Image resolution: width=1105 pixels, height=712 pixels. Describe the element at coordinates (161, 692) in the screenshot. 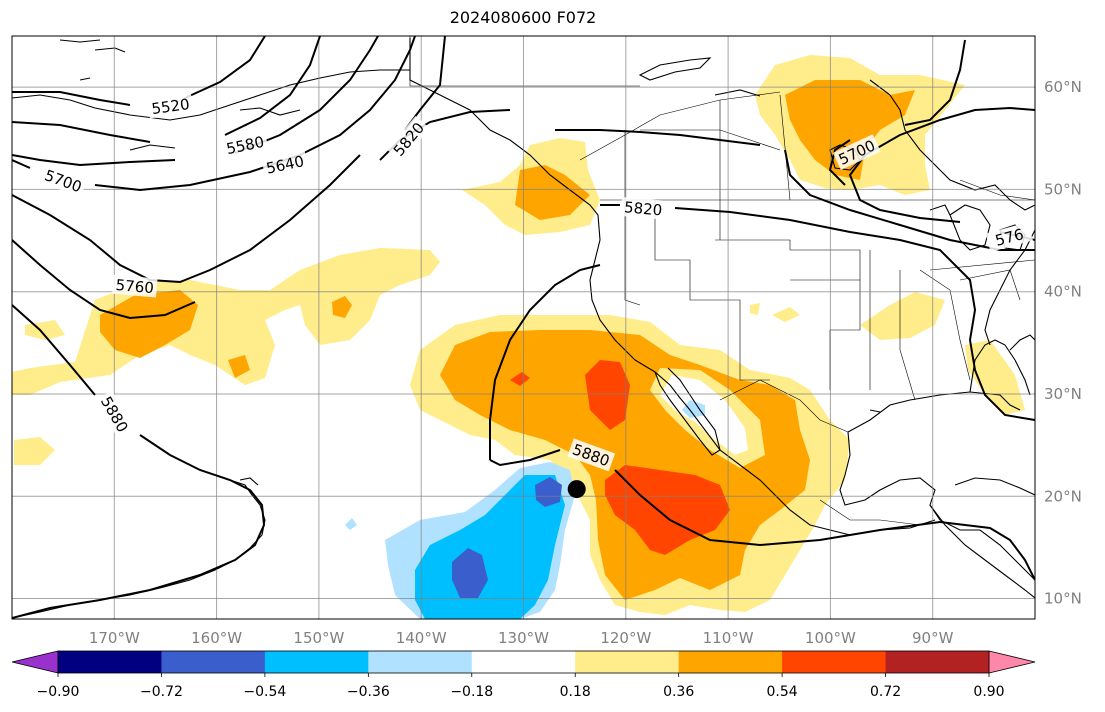

I see `colorbar-label-1: −0.72` at that location.